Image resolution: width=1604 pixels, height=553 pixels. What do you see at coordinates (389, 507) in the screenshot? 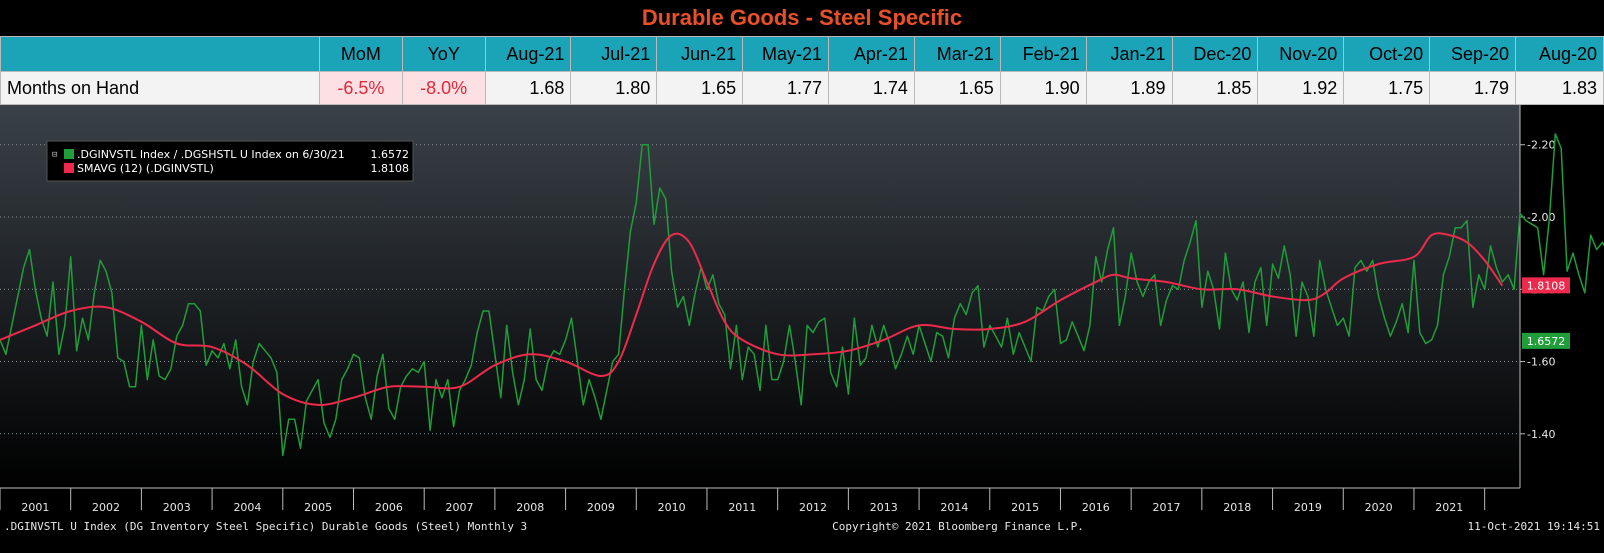
I see `x-tick-label: 2006` at bounding box center [389, 507].